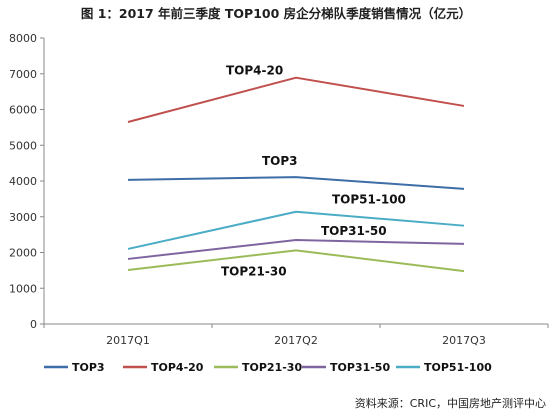 The height and width of the screenshot is (417, 552). Describe the element at coordinates (88, 367) in the screenshot. I see `legend-label-top3: TOP3` at that location.